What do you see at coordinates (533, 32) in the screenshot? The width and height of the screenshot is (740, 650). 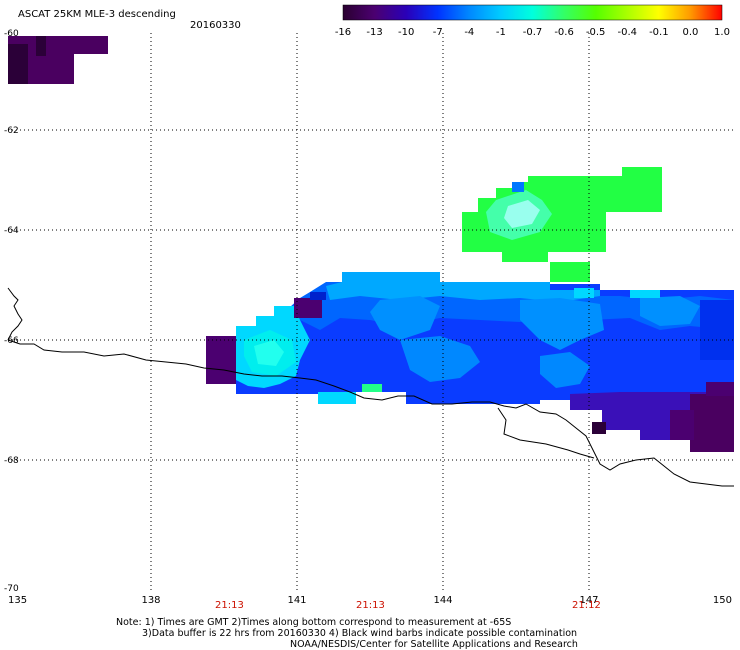 I see `colorbar-label: -0.7` at bounding box center [533, 32].